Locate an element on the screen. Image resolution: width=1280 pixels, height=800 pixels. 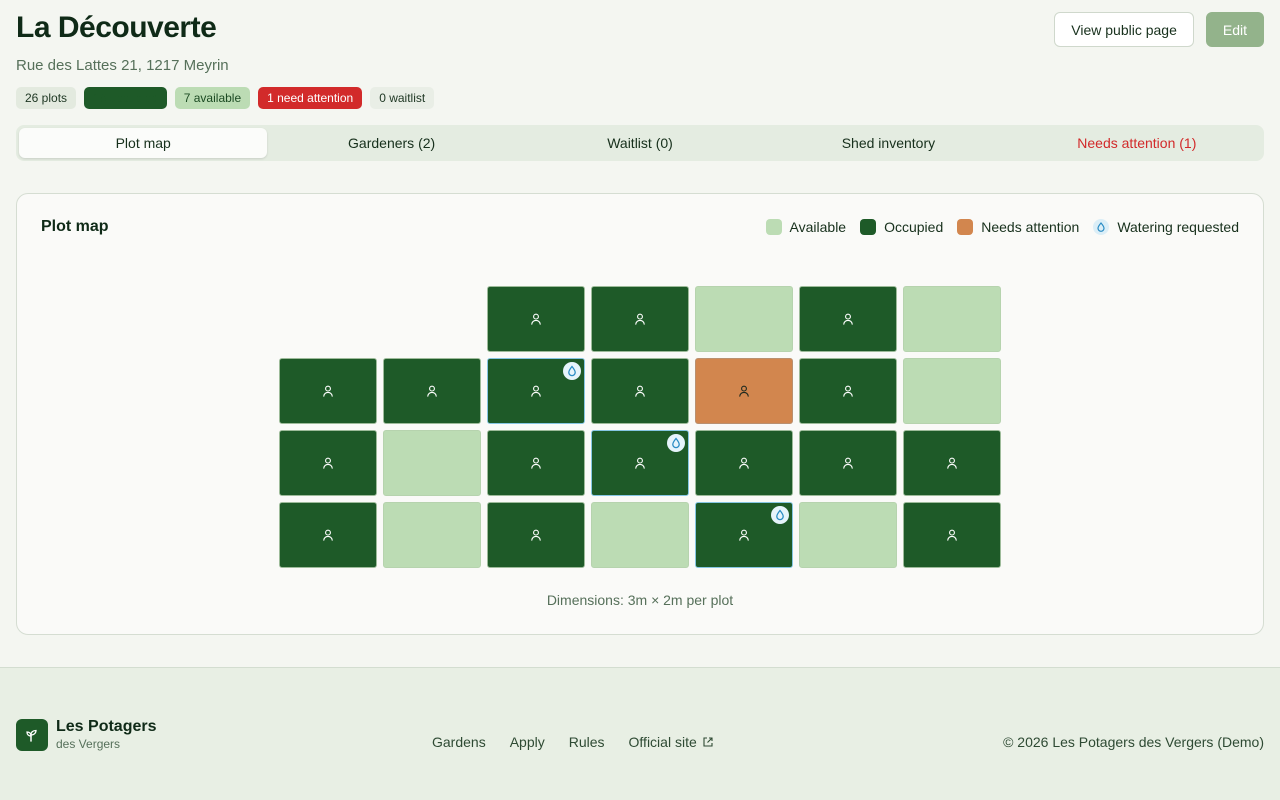
water-drop-icon is located at coordinates (1101, 227).